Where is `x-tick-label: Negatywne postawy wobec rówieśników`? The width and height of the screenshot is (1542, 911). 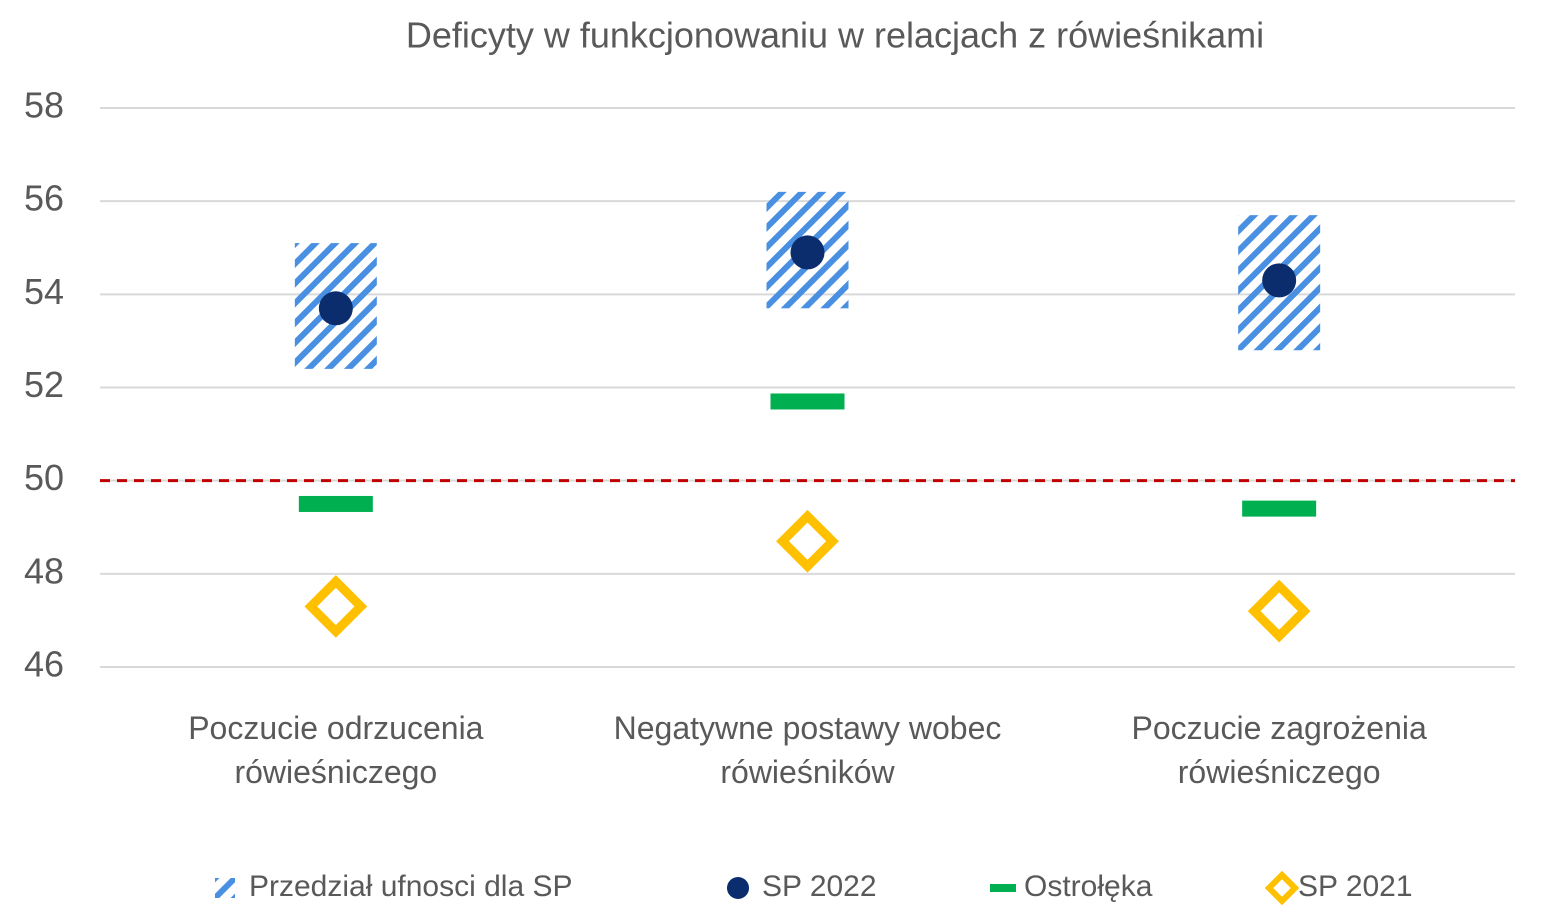 x-tick-label: Negatywne postawy wobec rówieśników is located at coordinates (807, 750).